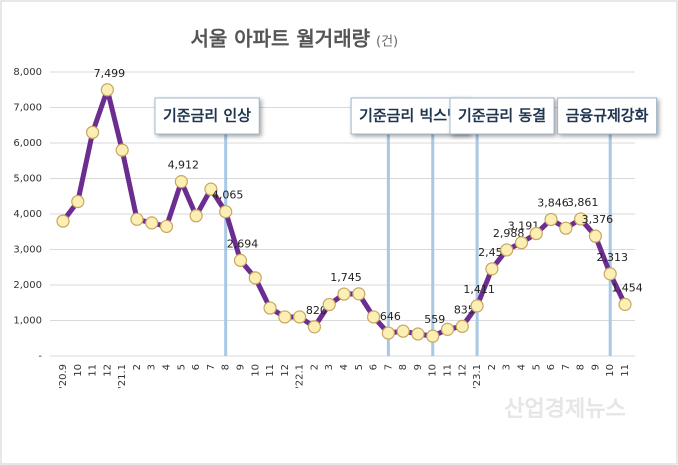  I want to click on annotation: 기준금리 빅스텝, so click(410, 116).